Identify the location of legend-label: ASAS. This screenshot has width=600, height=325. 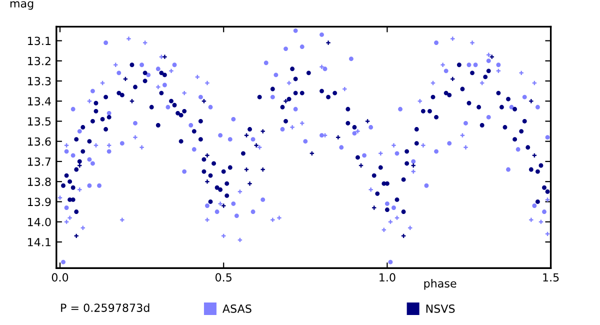
(237, 308).